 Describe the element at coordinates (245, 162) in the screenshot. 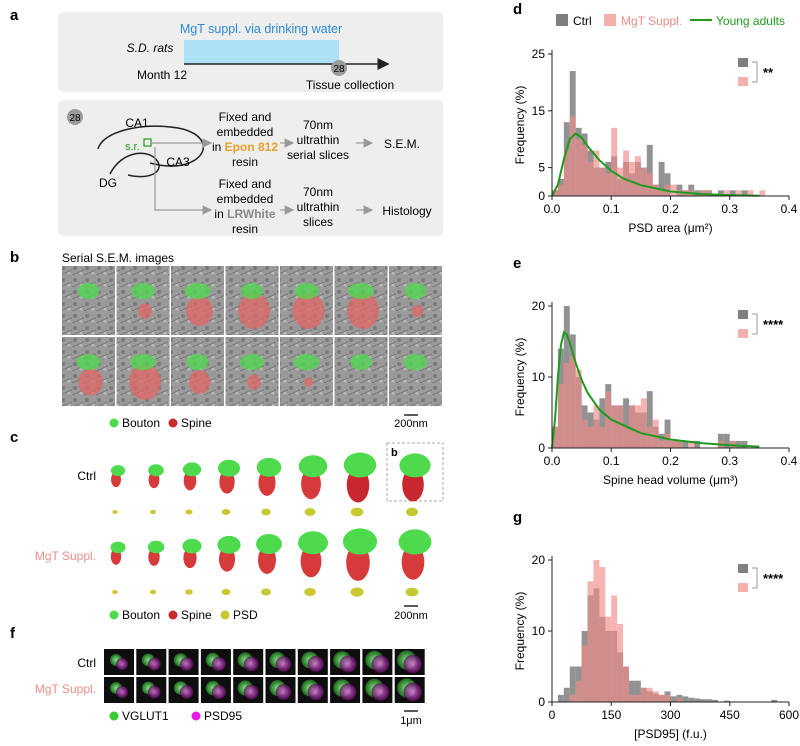

I see `row1-step1-line4: resin` at that location.